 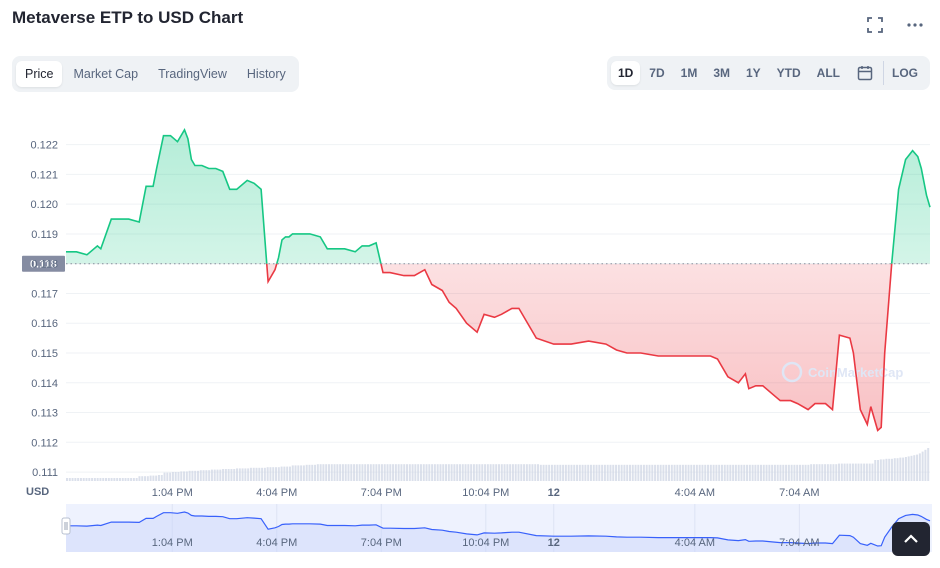 I want to click on fullscreen-icon, so click(x=875, y=25).